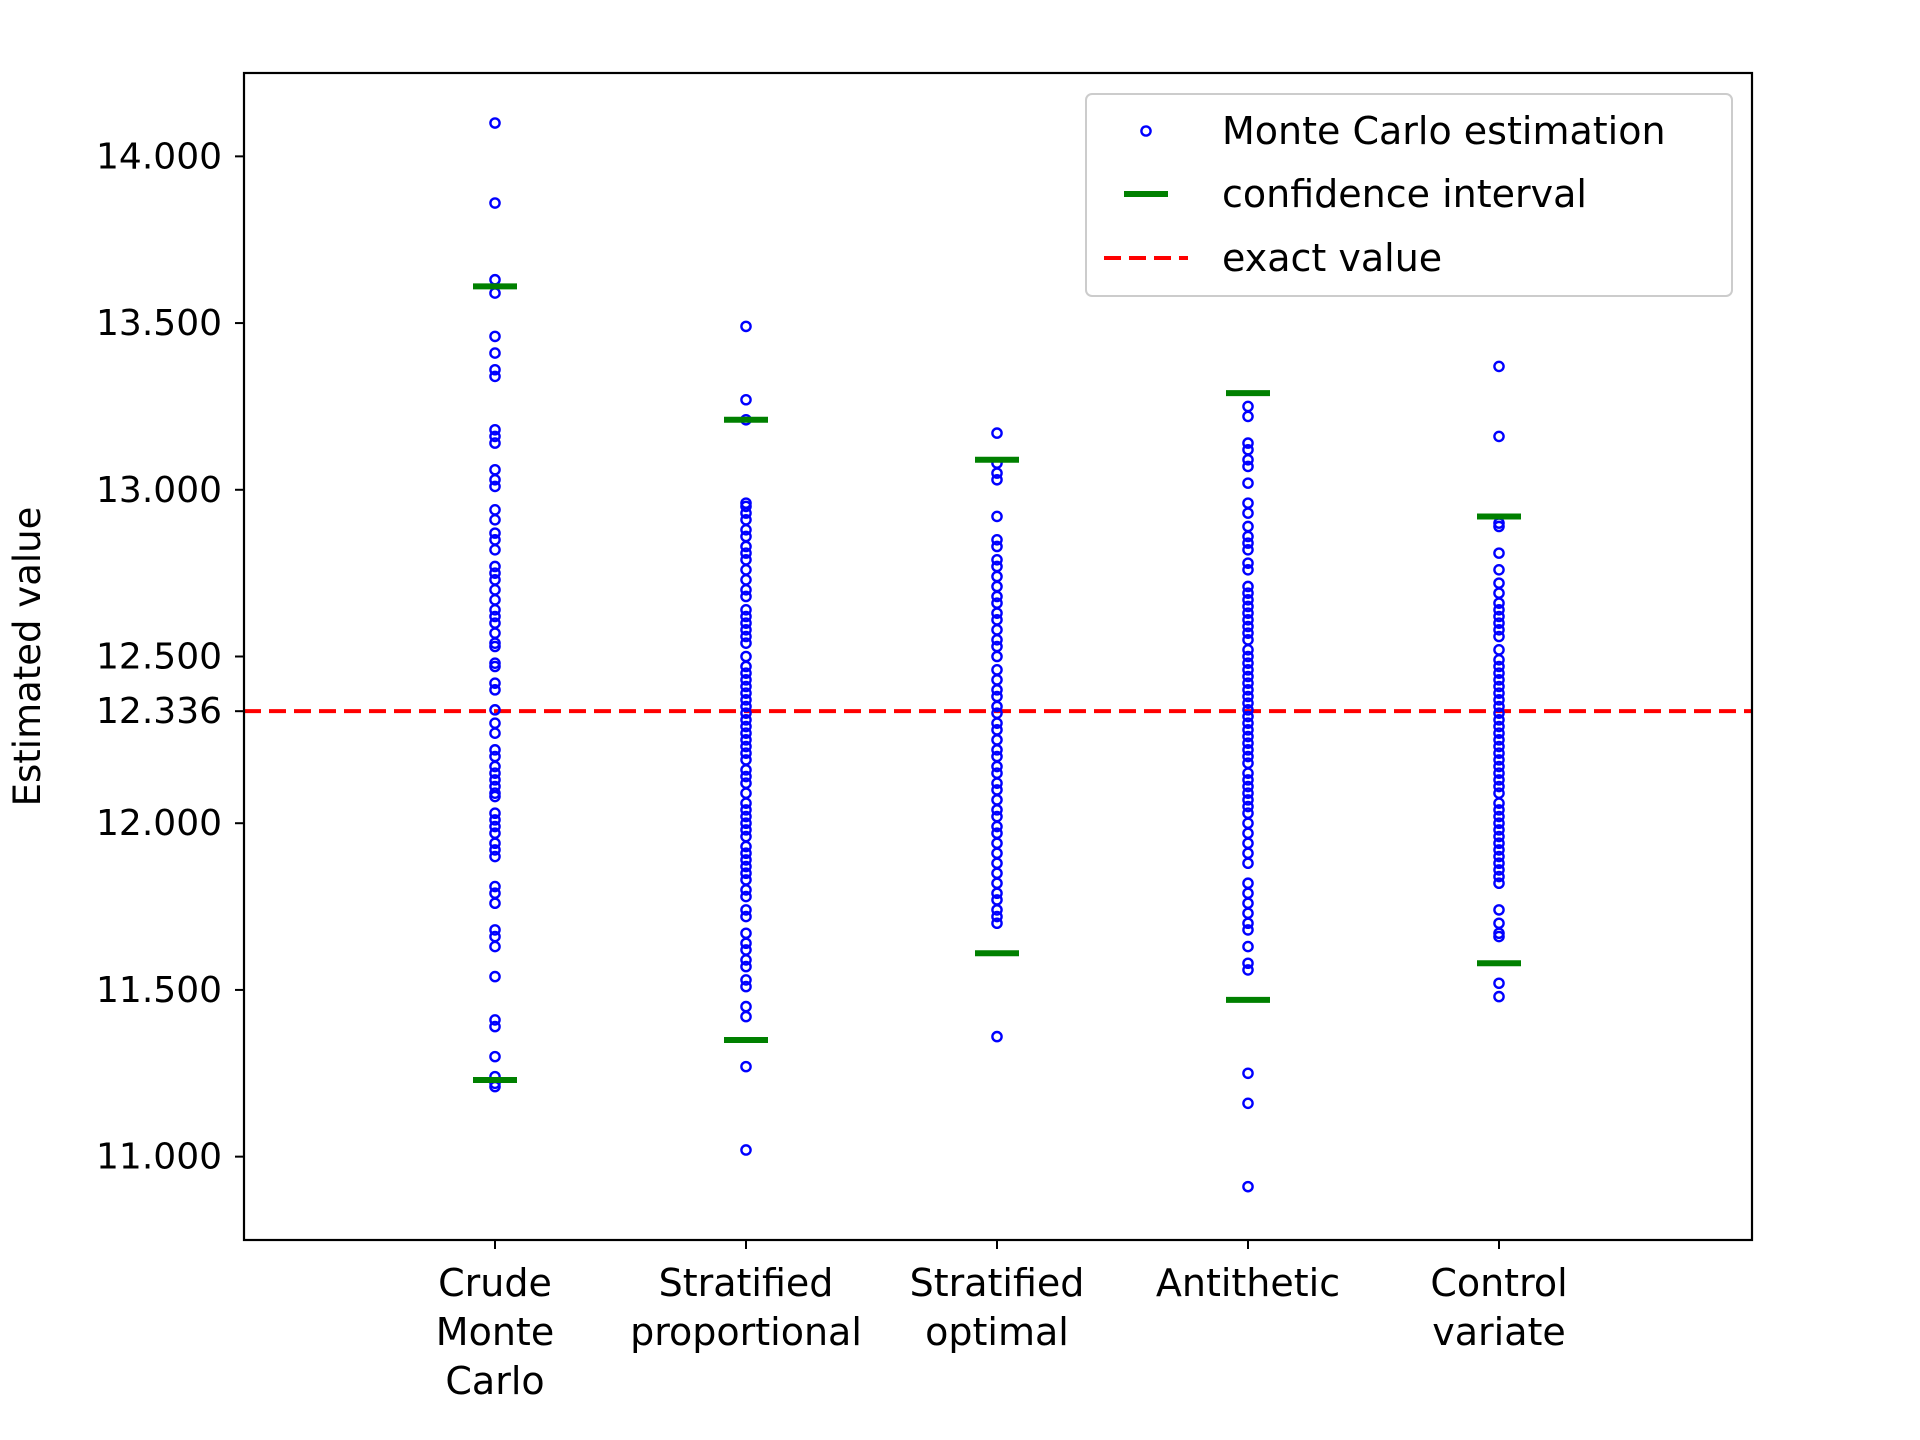 The height and width of the screenshot is (1440, 1920). Describe the element at coordinates (159, 490) in the screenshot. I see `y-tick-label: 13.000` at that location.